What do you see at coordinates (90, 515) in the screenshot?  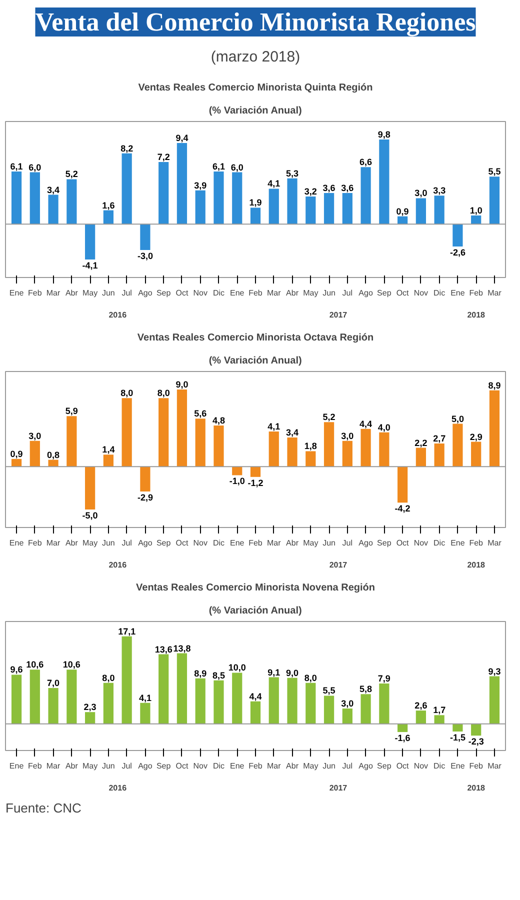 I see `data-label: -5,0` at bounding box center [90, 515].